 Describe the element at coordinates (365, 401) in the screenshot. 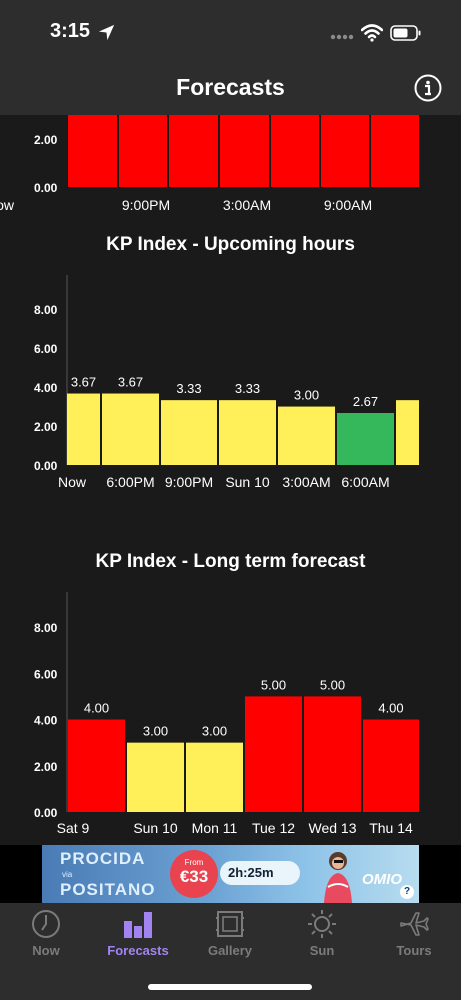

I see `bar-value-label: 2.67` at that location.